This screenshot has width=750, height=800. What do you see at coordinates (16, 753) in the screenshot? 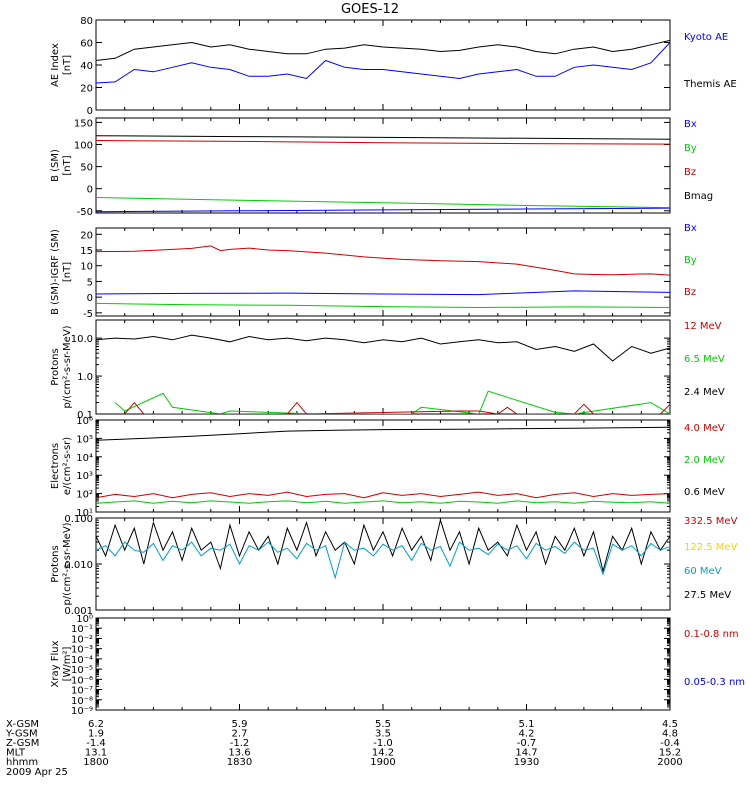
I see `x-row-label: MLT` at bounding box center [16, 753].